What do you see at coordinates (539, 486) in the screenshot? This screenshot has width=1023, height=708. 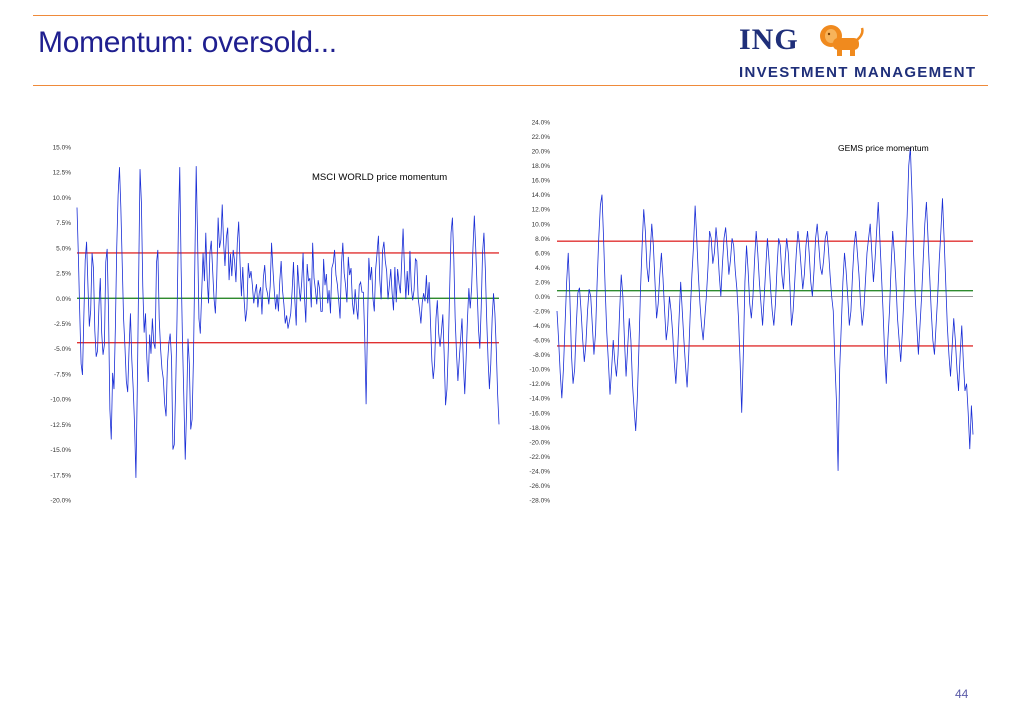 I see `gems-y-tick-label: -26.0%` at bounding box center [539, 486].